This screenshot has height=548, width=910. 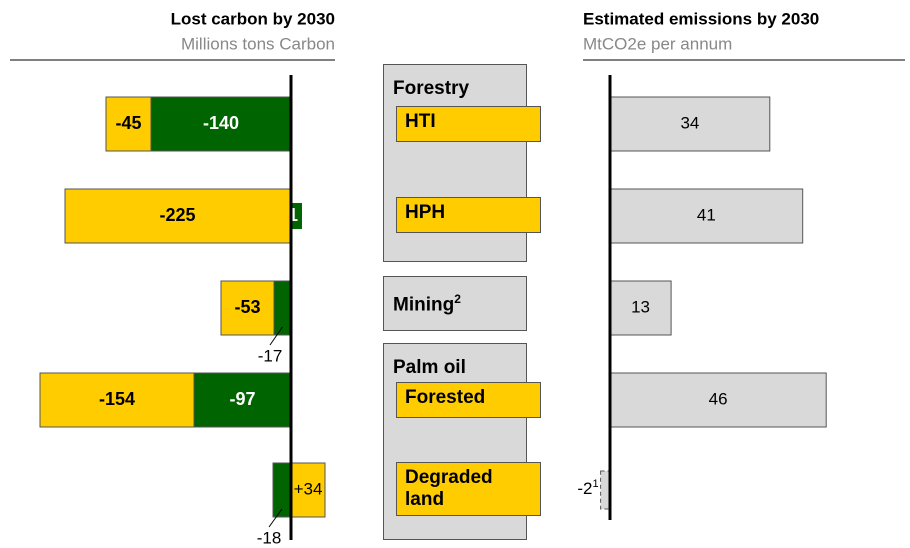 I want to click on value-label: -97, so click(x=242, y=399).